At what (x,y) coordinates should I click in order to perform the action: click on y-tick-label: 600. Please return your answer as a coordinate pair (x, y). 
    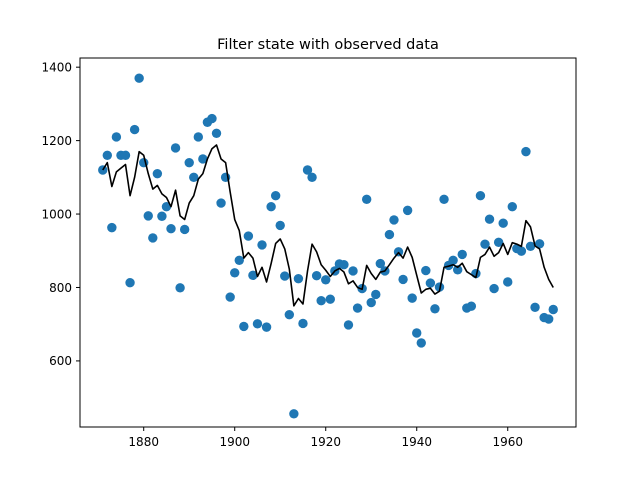
    Looking at the image, I should click on (60, 361).